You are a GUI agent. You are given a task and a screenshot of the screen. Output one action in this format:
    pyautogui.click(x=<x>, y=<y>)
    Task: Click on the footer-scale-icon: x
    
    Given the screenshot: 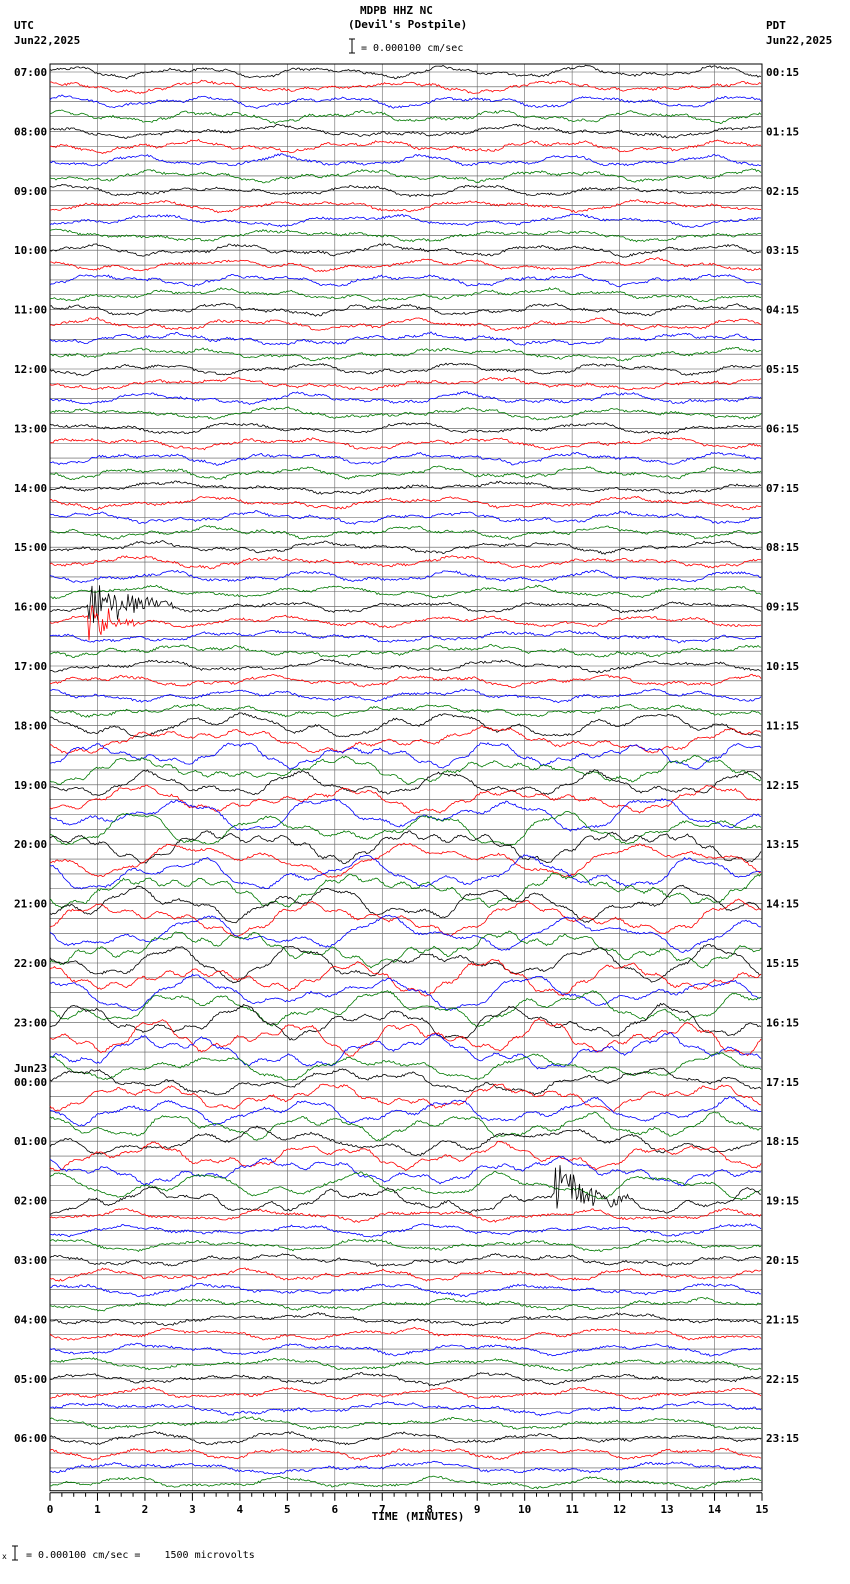 What is the action you would take?
    pyautogui.click(x=10, y=1553)
    